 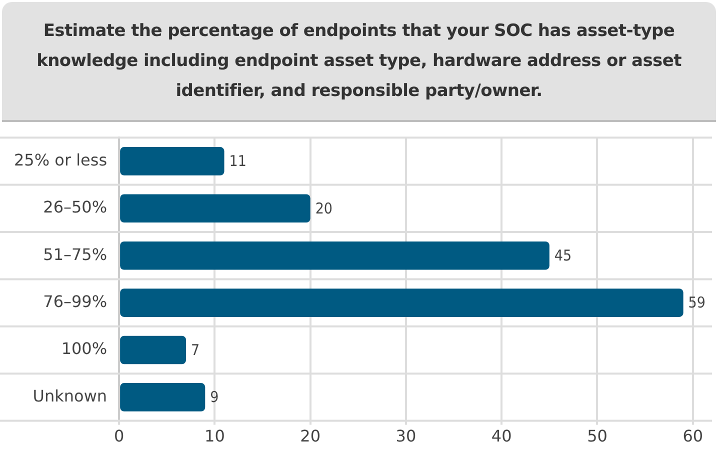 I want to click on y-tick-label: 26–50%, so click(x=75, y=207).